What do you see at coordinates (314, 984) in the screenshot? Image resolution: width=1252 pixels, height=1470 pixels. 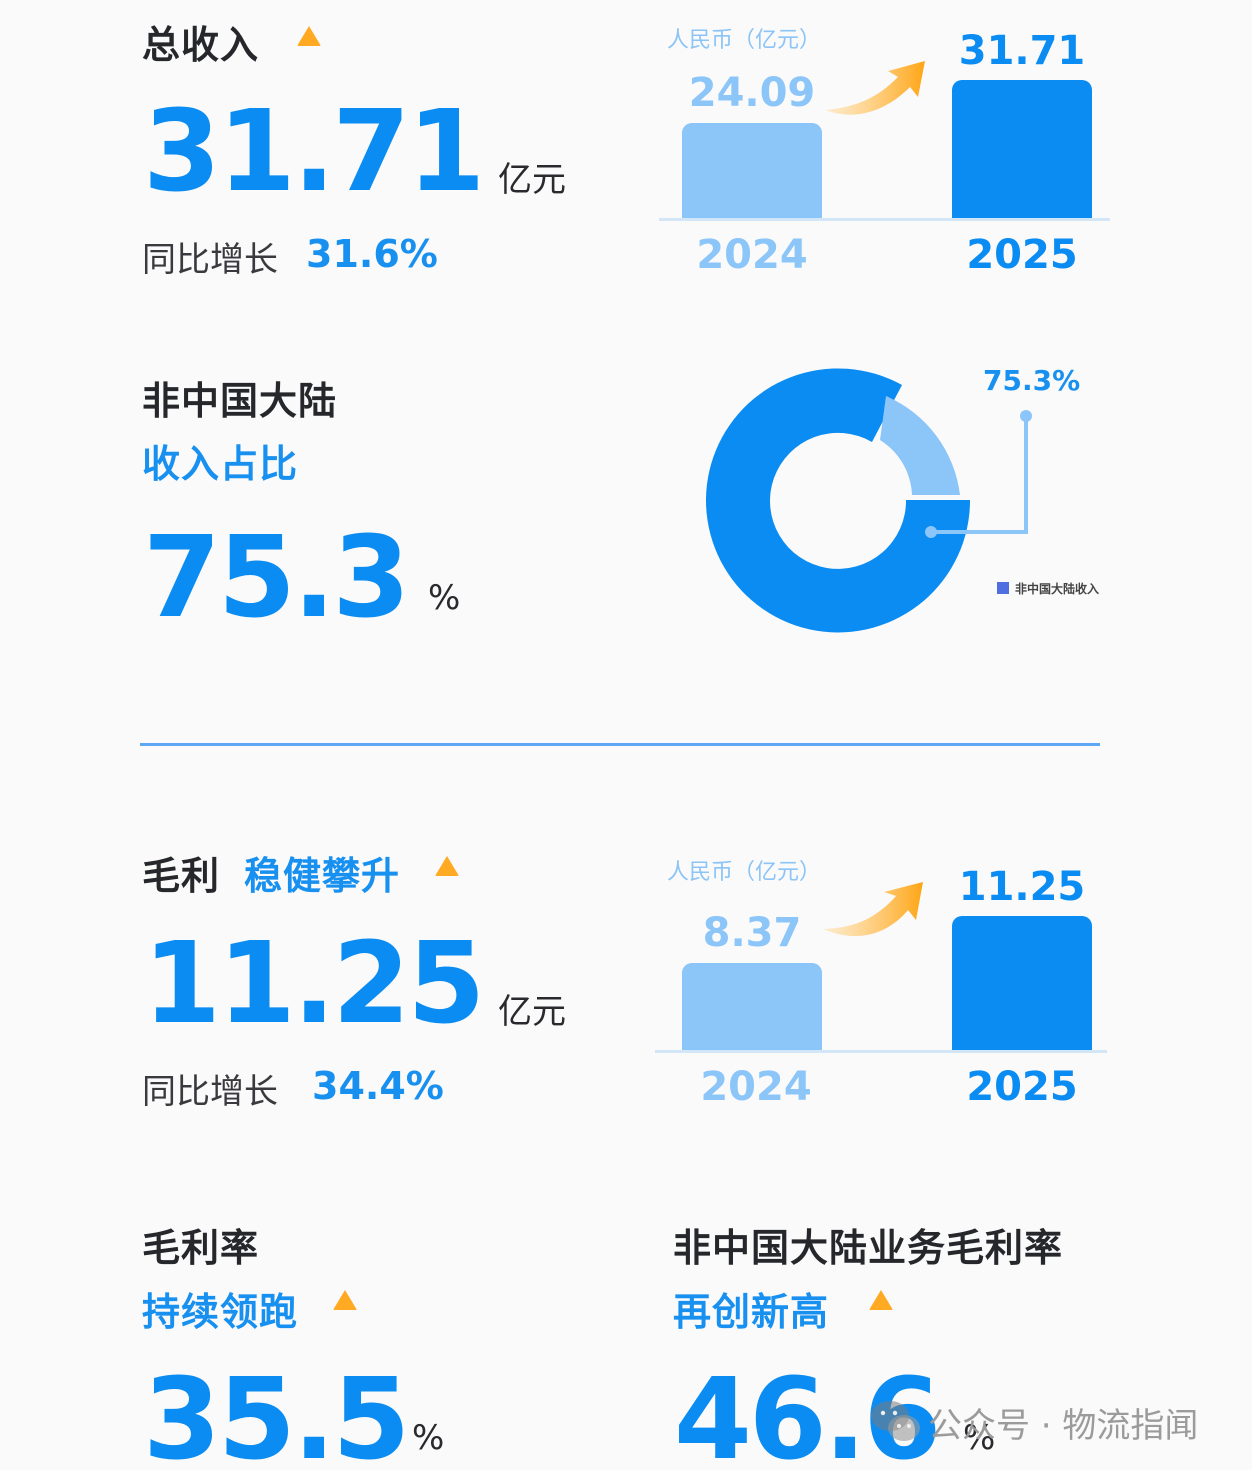 I see `gross-profit-value: 11.25` at bounding box center [314, 984].